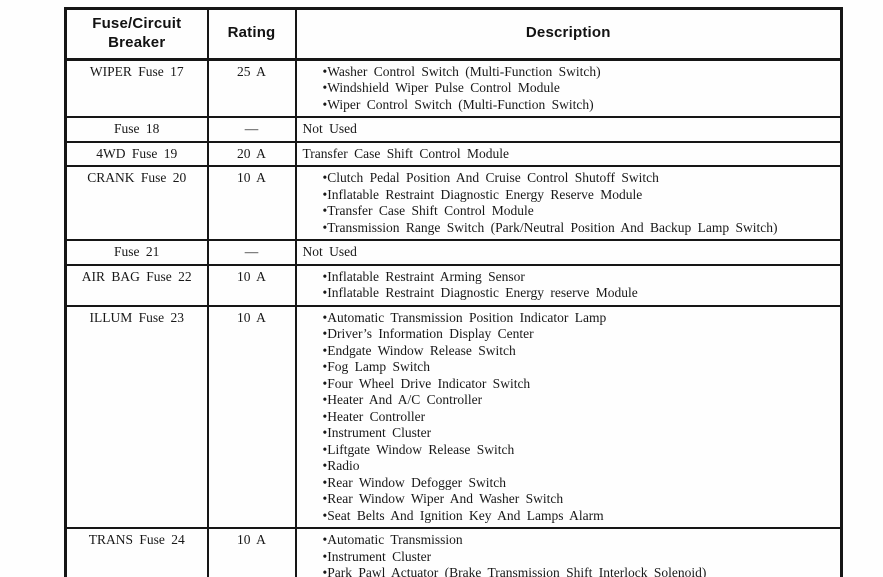 This screenshot has height=577, width=883. Describe the element at coordinates (136, 552) in the screenshot. I see `fuse-name-cell: TRANS Fuse 24` at that location.